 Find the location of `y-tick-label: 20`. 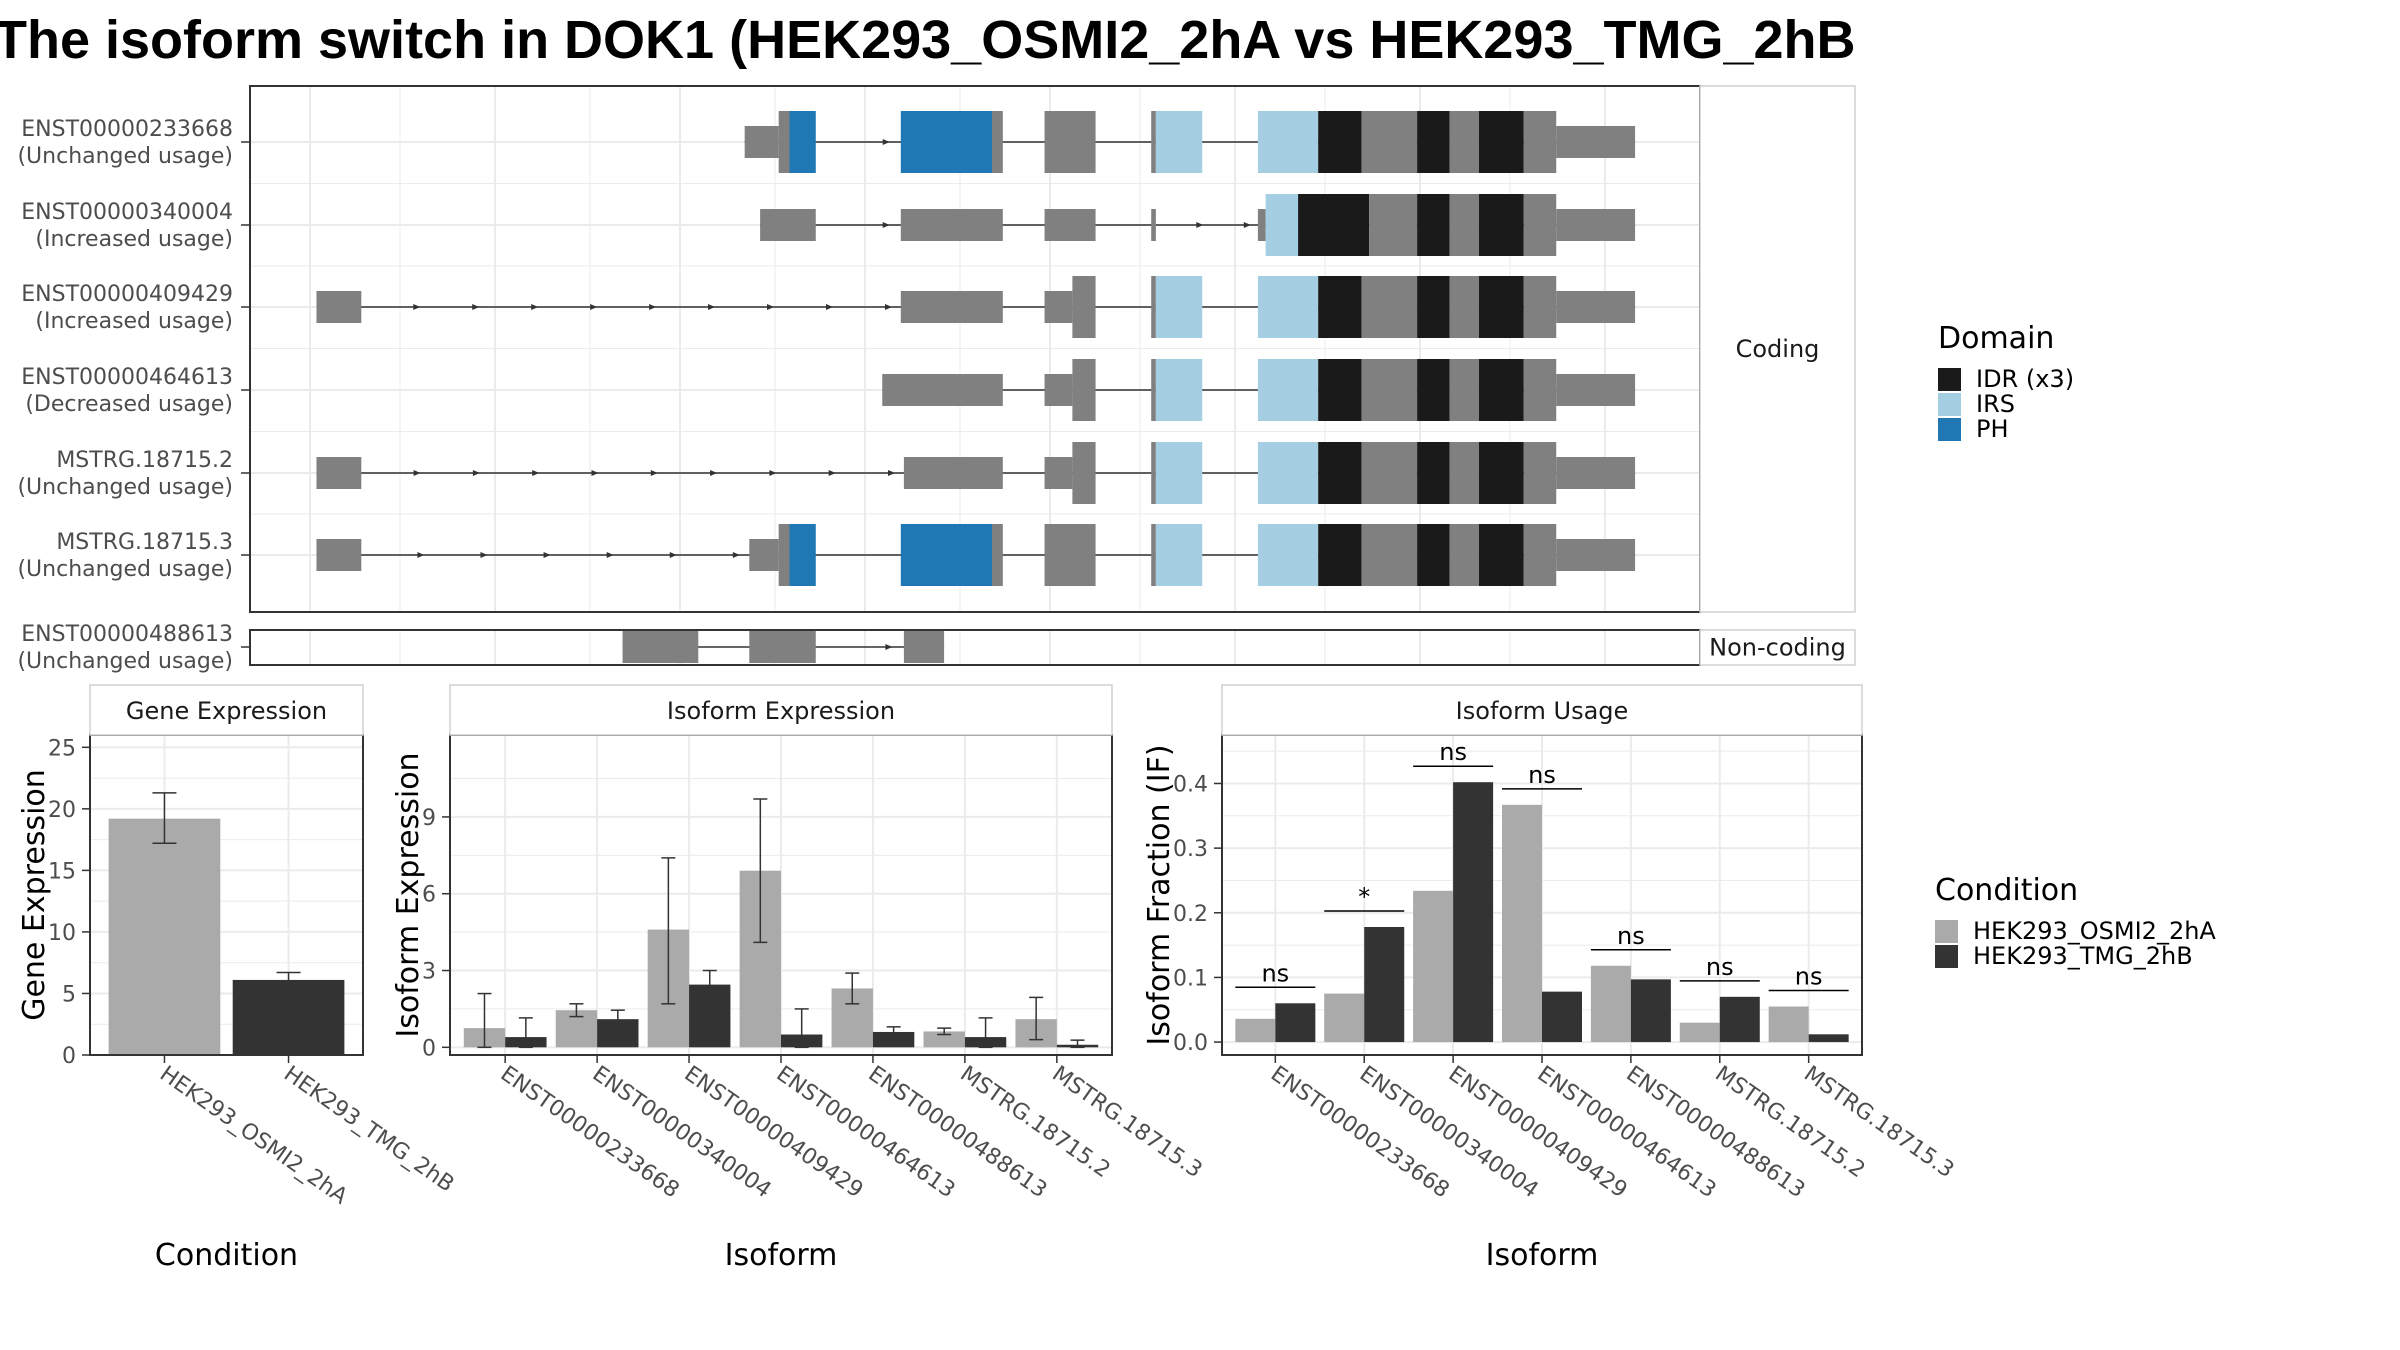

y-tick-label: 20 is located at coordinates (62, 810).